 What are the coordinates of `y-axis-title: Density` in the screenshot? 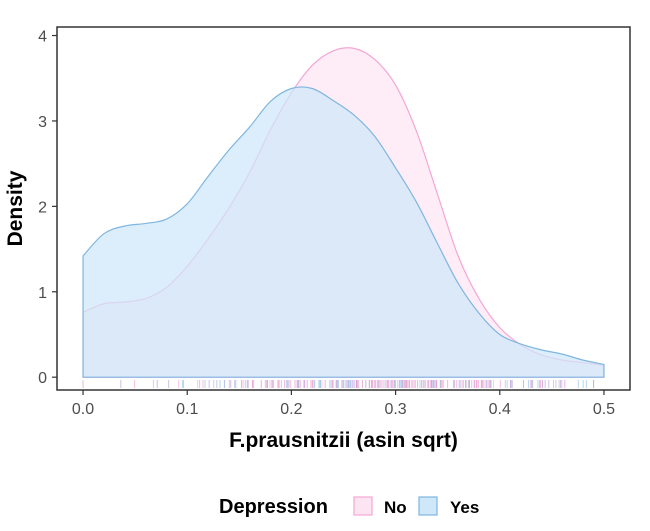 It's located at (15, 208).